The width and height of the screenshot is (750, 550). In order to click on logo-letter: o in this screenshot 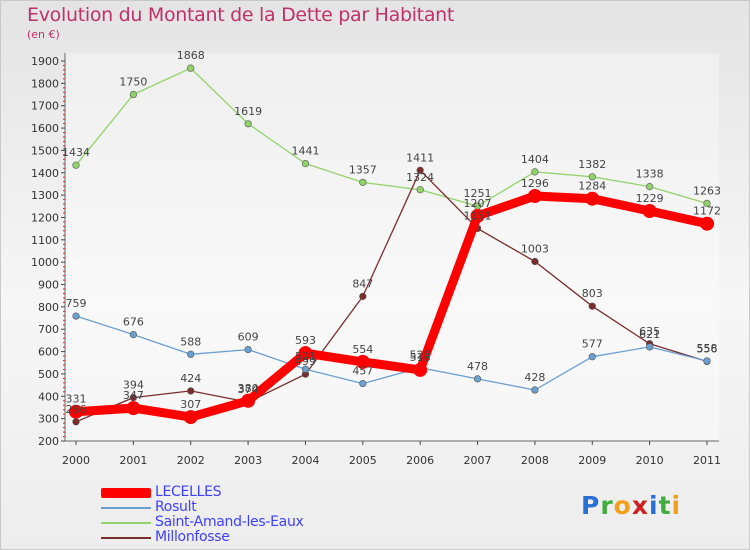, I will do `click(622, 505)`.